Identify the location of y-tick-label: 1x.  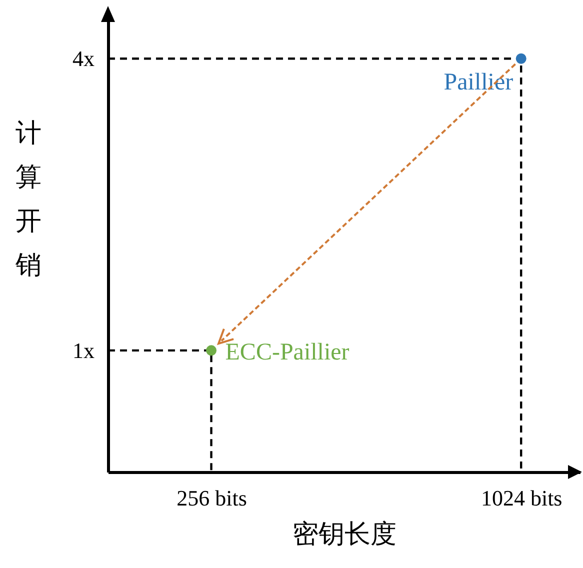
(83, 350).